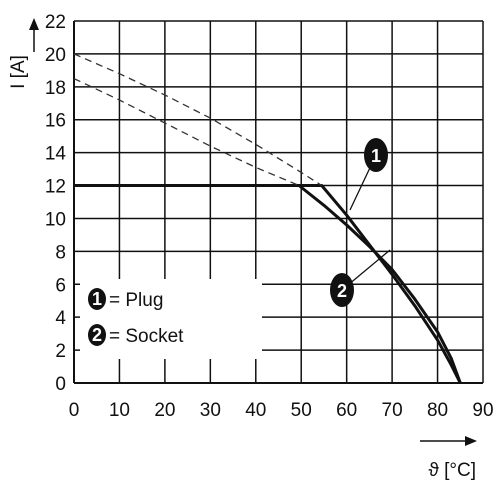 Image resolution: width=500 pixels, height=500 pixels. I want to click on series-1-dashed-line, so click(198, 120).